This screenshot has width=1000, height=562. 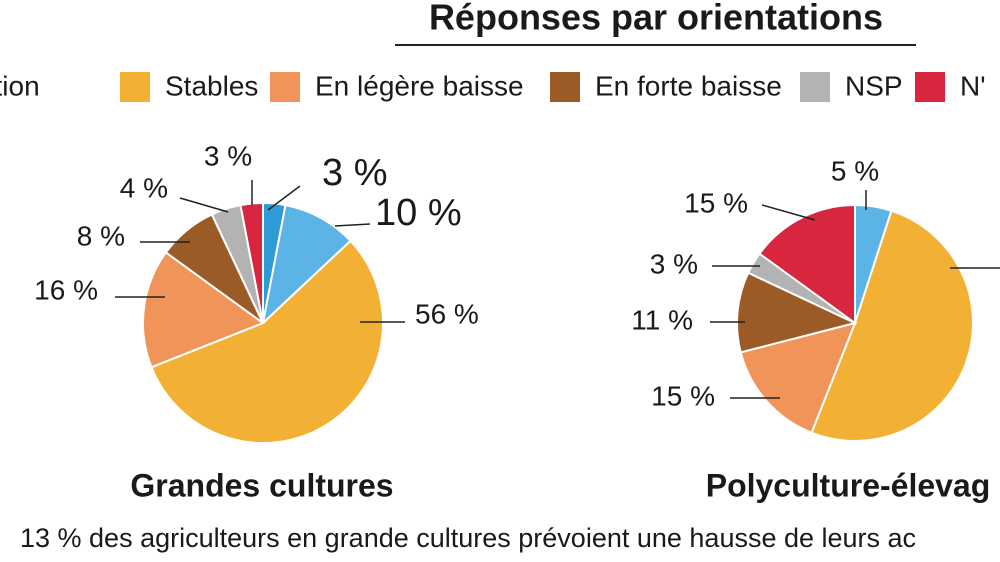 What do you see at coordinates (662, 319) in the screenshot?
I see `value-label: 11 %` at bounding box center [662, 319].